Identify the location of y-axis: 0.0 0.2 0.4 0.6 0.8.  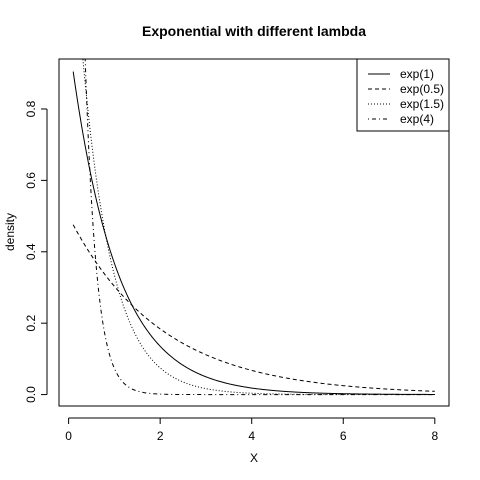
(36, 251).